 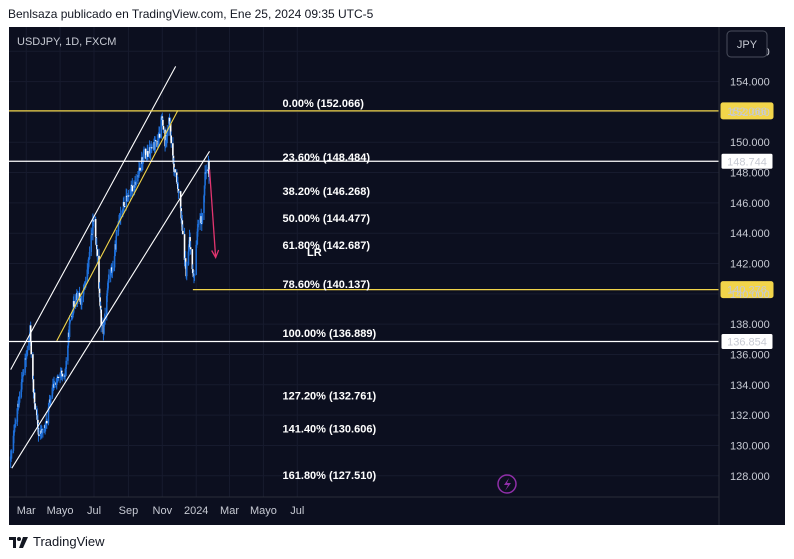 I want to click on time-tick-label: Nov, so click(x=163, y=511).